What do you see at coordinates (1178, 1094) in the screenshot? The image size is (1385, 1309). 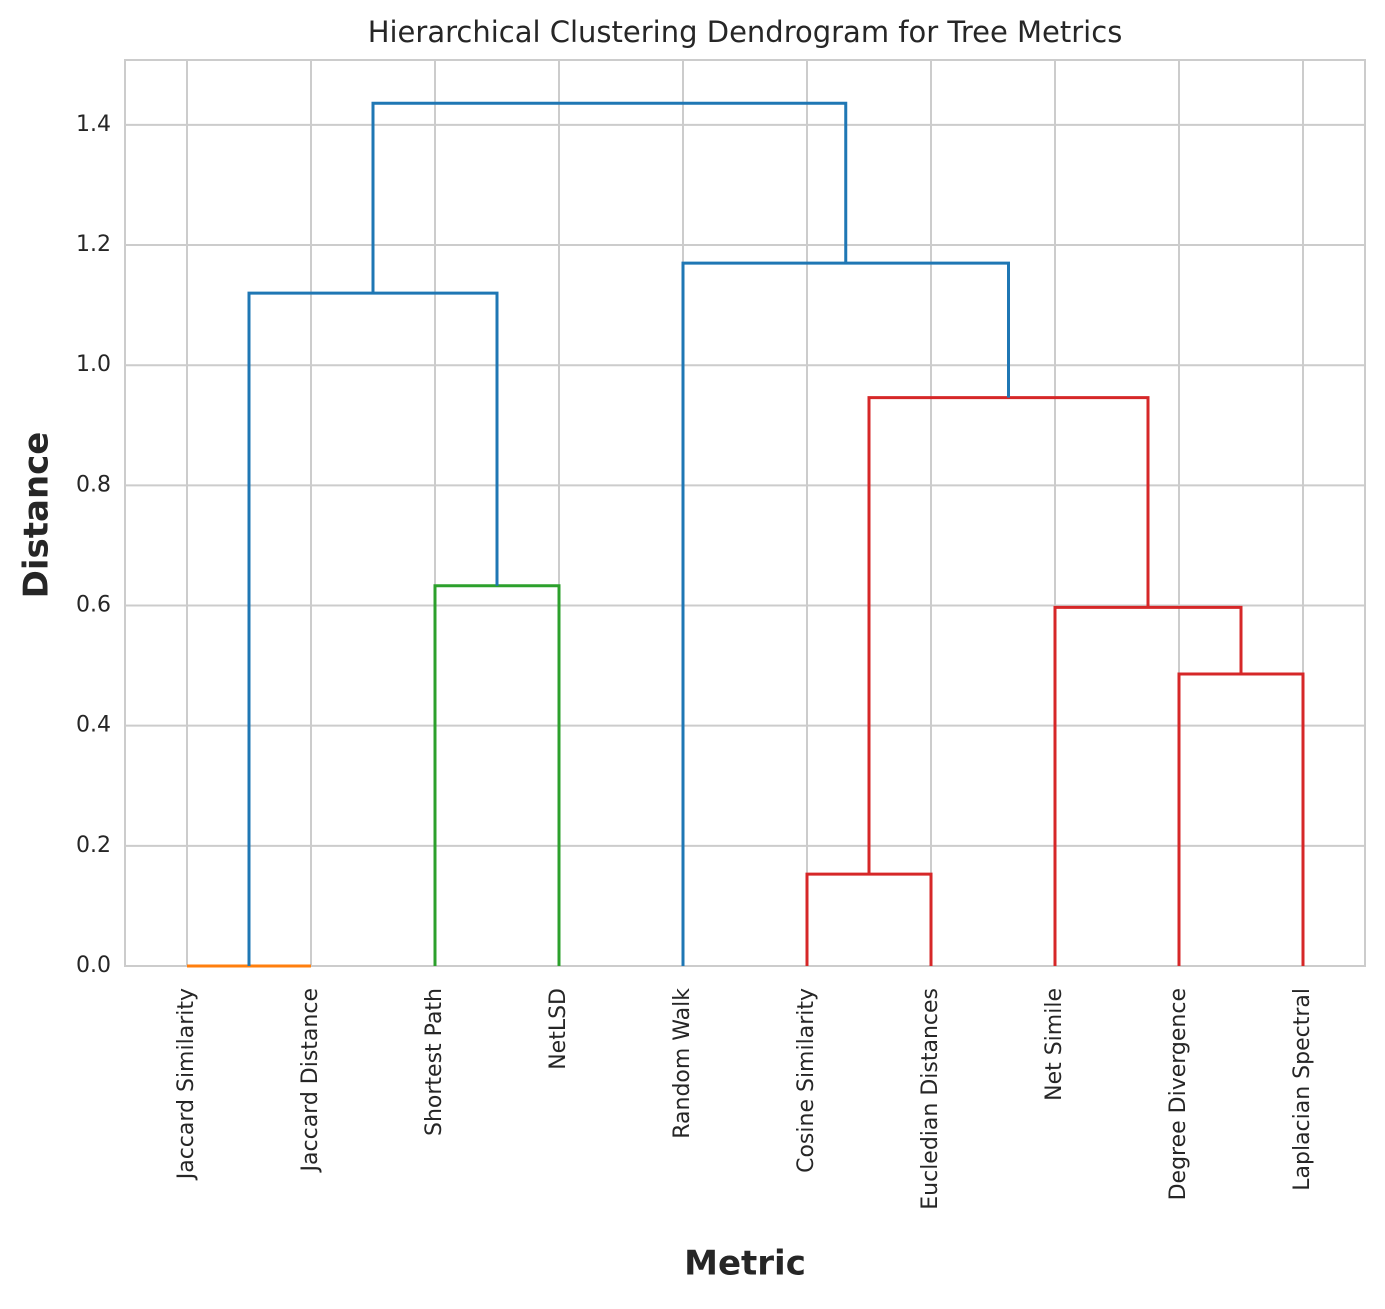 I see `x-tick-label: Degree Divergence` at bounding box center [1178, 1094].